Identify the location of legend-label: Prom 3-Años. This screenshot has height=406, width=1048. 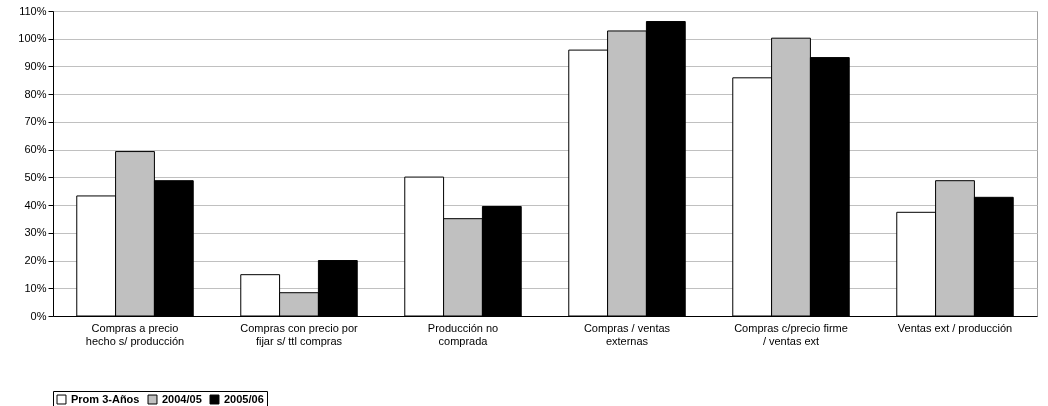
(105, 398).